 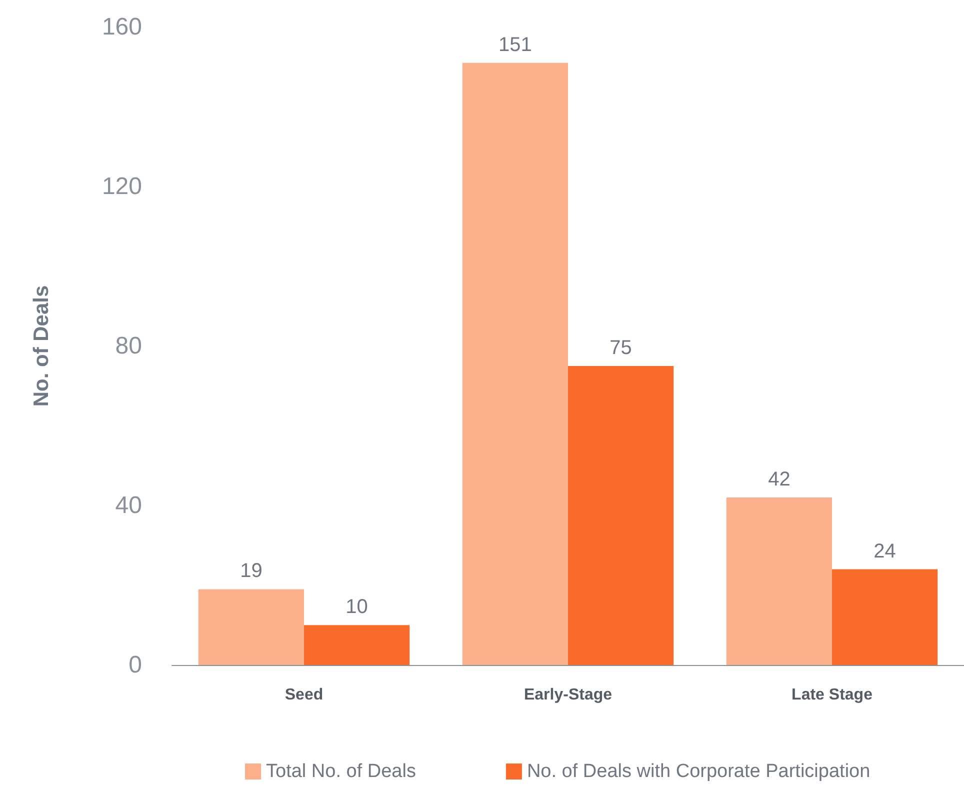 What do you see at coordinates (251, 571) in the screenshot?
I see `data-label: 19` at bounding box center [251, 571].